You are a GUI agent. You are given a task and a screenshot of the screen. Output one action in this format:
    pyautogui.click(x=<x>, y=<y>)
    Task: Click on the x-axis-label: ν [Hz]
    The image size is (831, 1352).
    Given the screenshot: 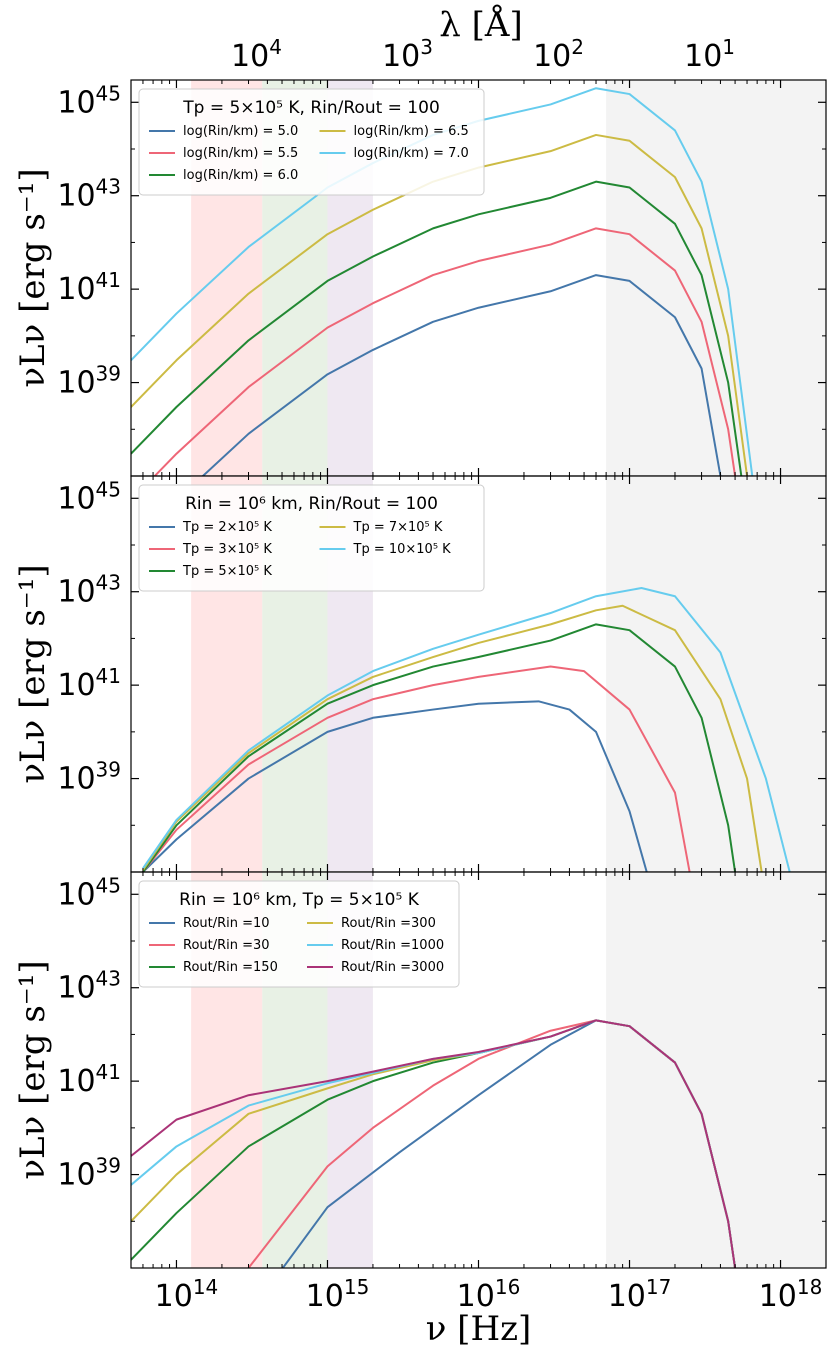 What is the action you would take?
    pyautogui.click(x=479, y=1329)
    